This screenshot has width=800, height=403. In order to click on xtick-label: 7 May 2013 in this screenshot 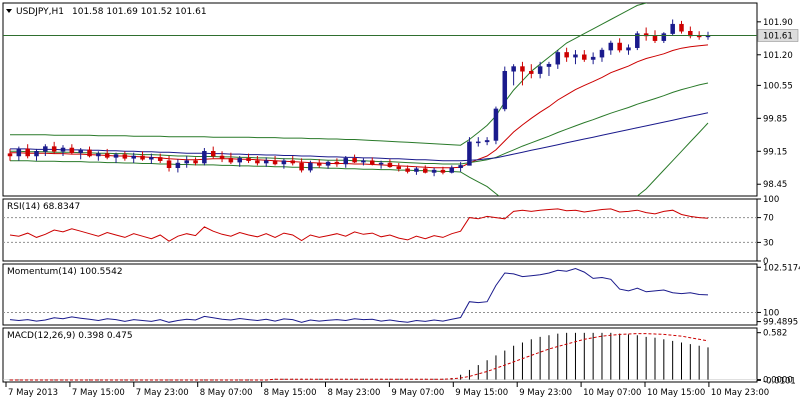, I will do `click(33, 393)`.